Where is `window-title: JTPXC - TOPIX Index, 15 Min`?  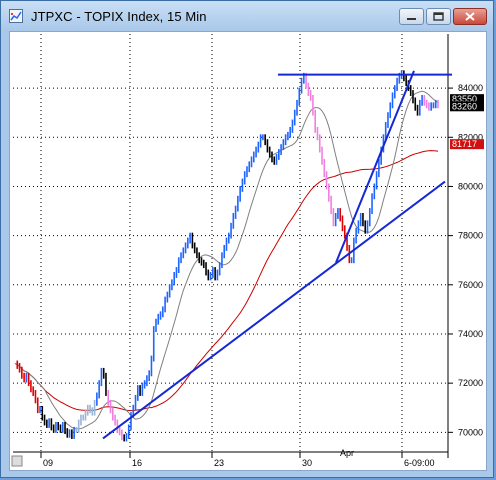
window-title: JTPXC - TOPIX Index, 15 Min is located at coordinates (119, 16).